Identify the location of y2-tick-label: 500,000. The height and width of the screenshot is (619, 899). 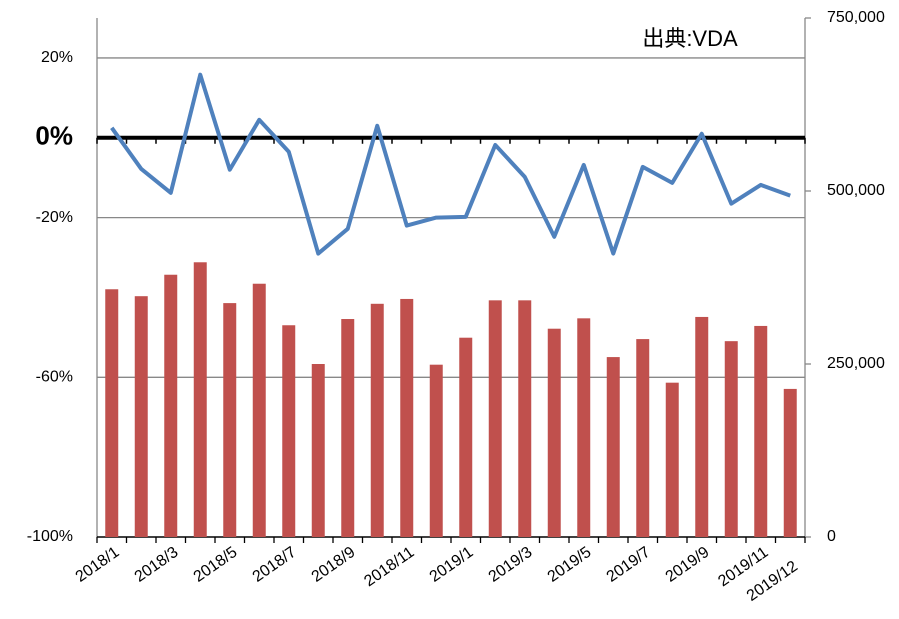
(856, 190).